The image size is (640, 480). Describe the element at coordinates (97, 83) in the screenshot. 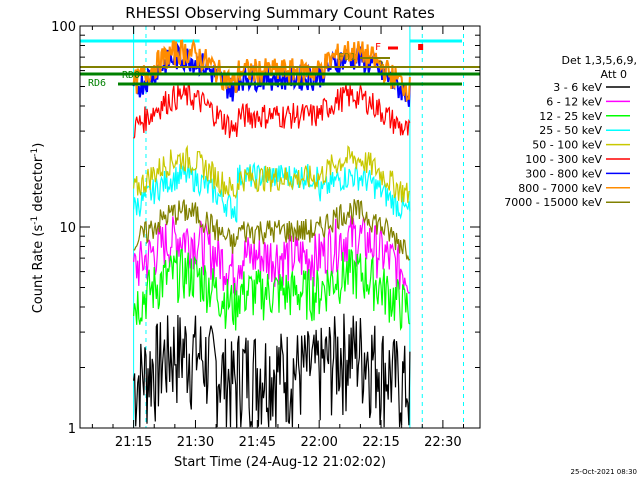

I see `flag-label: RD6` at that location.